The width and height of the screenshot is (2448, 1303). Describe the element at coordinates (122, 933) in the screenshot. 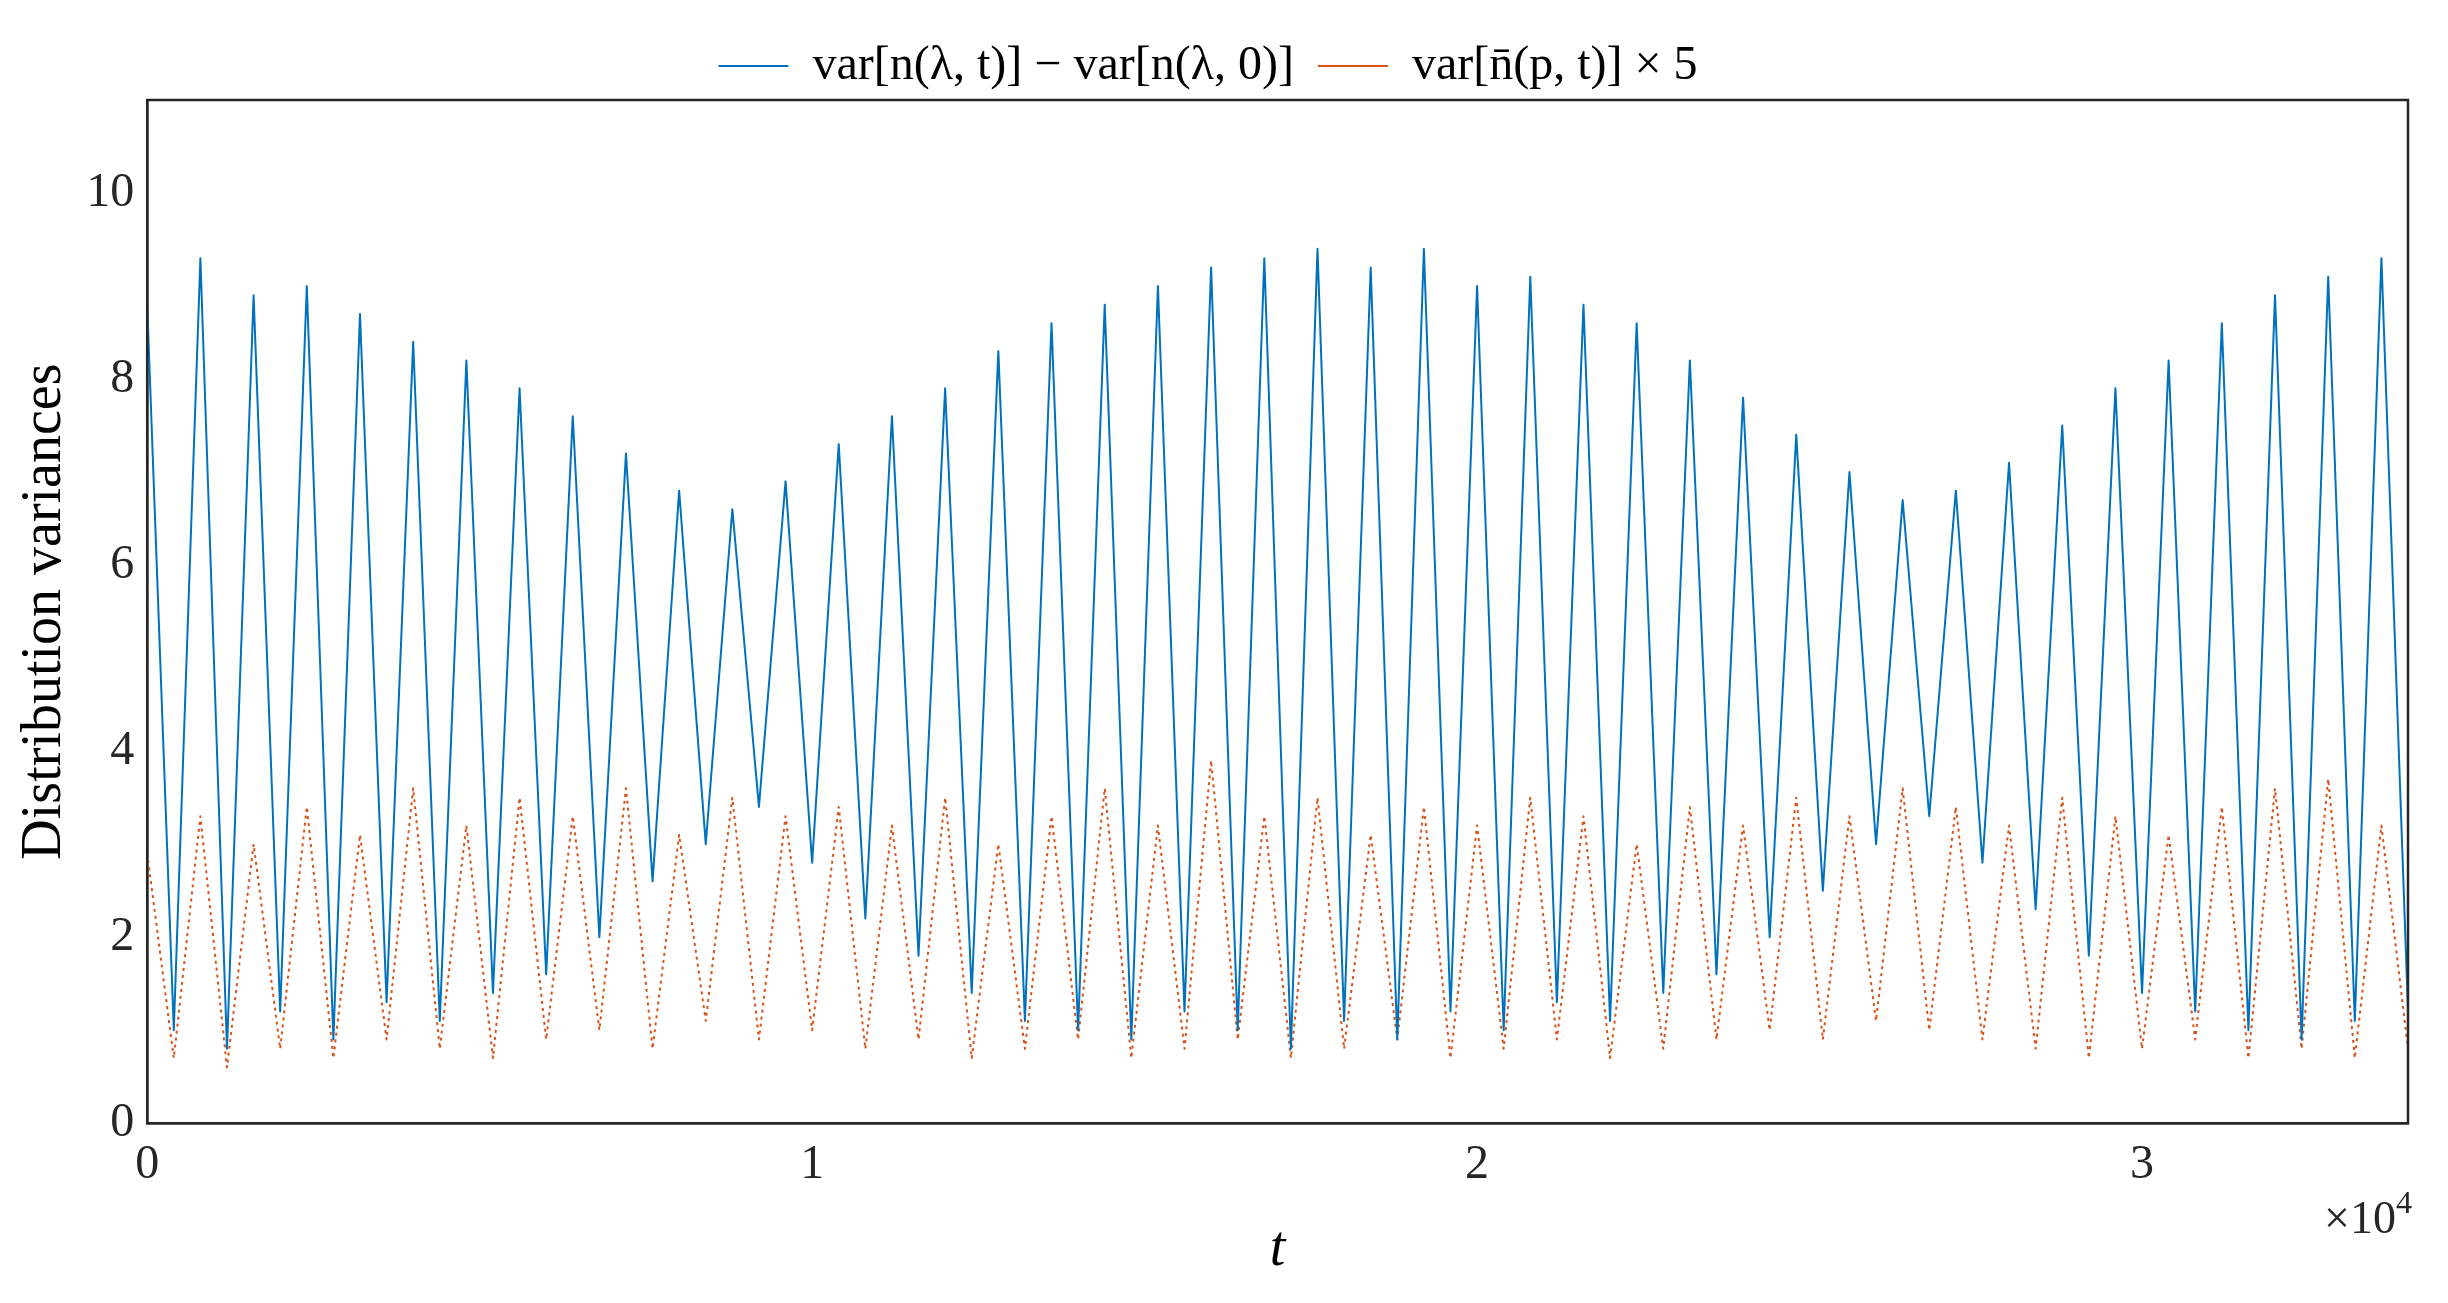

I see `y-tick-label: 2` at that location.